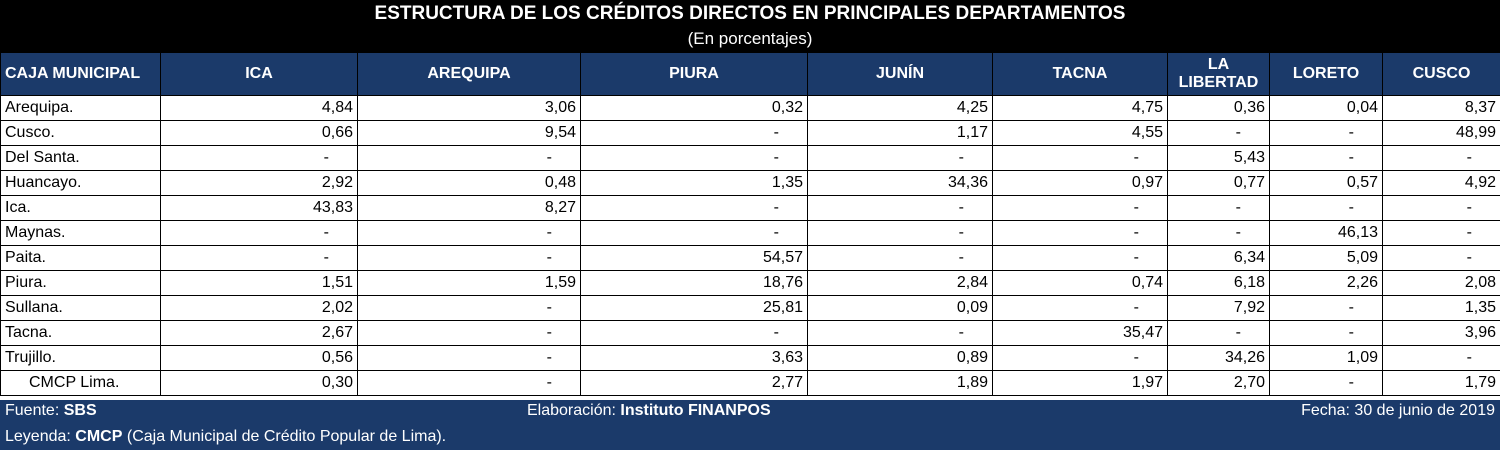  Describe the element at coordinates (259, 283) in the screenshot. I see `table-cell: 1,51` at that location.